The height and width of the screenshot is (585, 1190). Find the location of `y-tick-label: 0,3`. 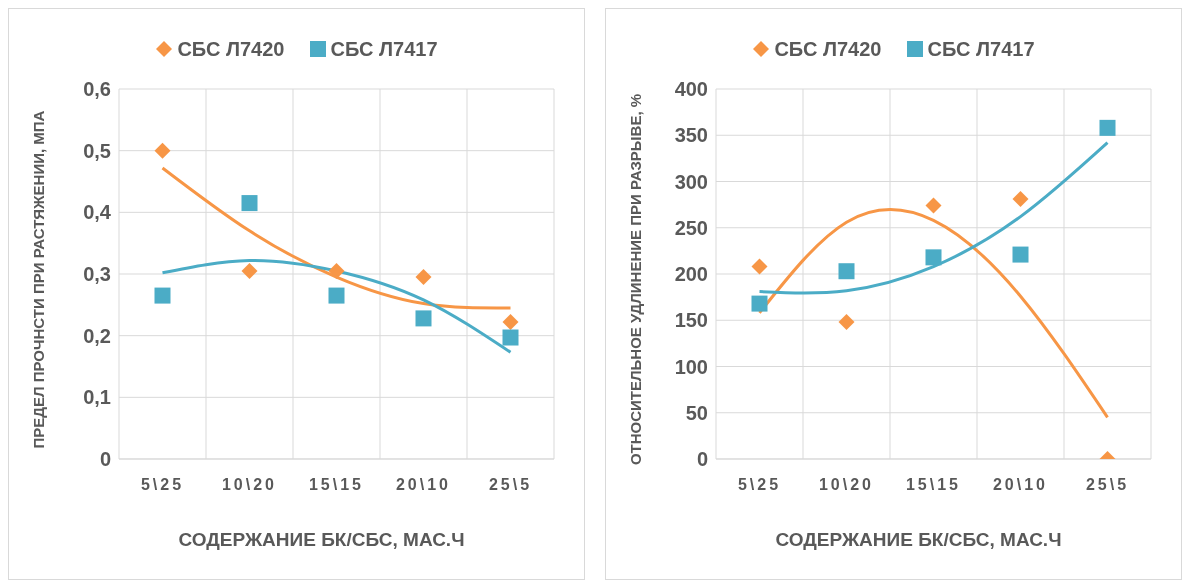

y-tick-label: 0,3 is located at coordinates (97, 274).